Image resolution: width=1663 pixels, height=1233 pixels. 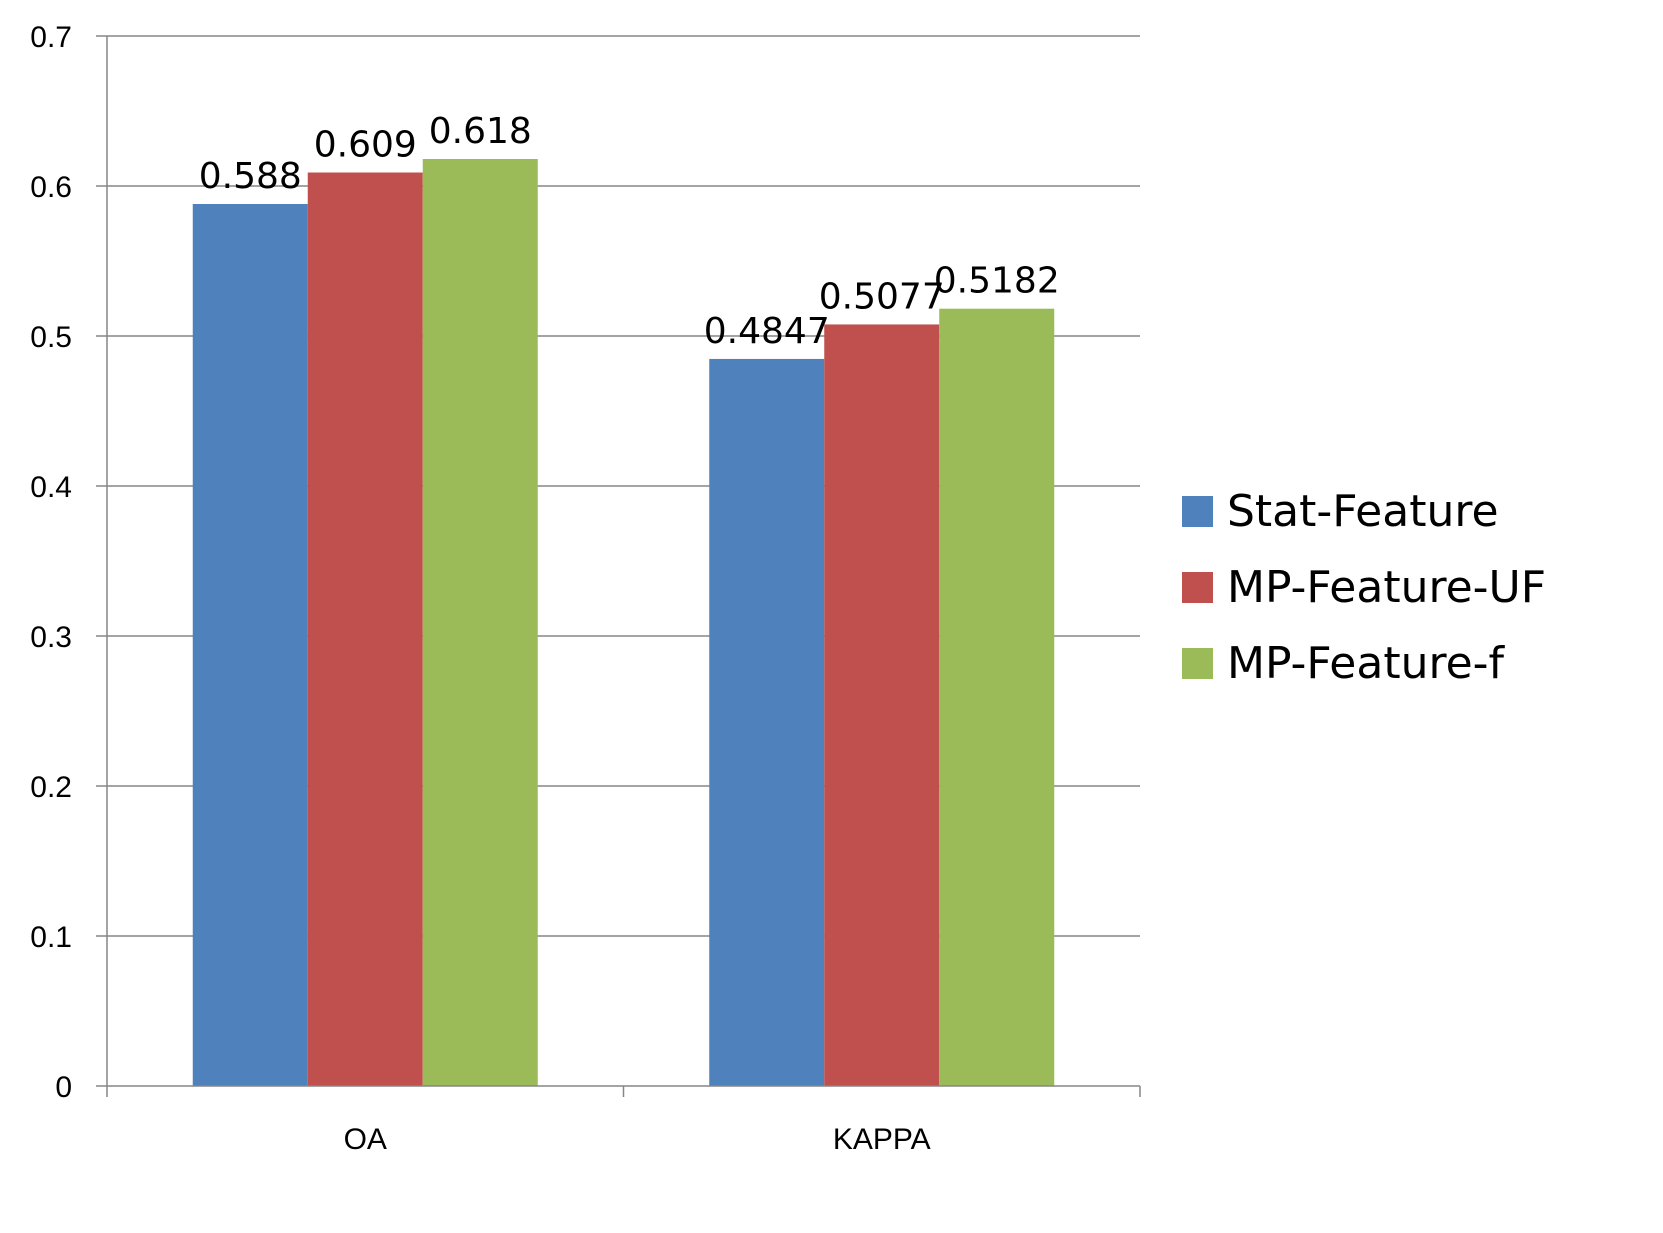 What do you see at coordinates (250, 176) in the screenshot?
I see `data-label: 0.588` at bounding box center [250, 176].